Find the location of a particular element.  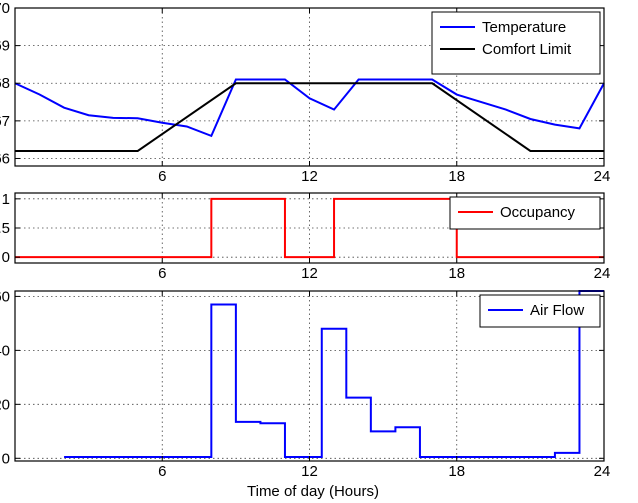

y-tick-label: 66 is located at coordinates (5, 158).